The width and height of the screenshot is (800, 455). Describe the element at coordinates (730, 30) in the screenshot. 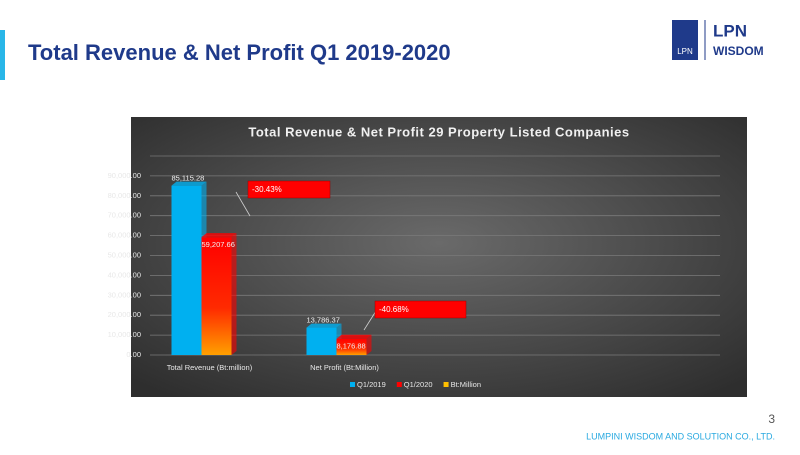

I see `logo-name: LPN` at that location.